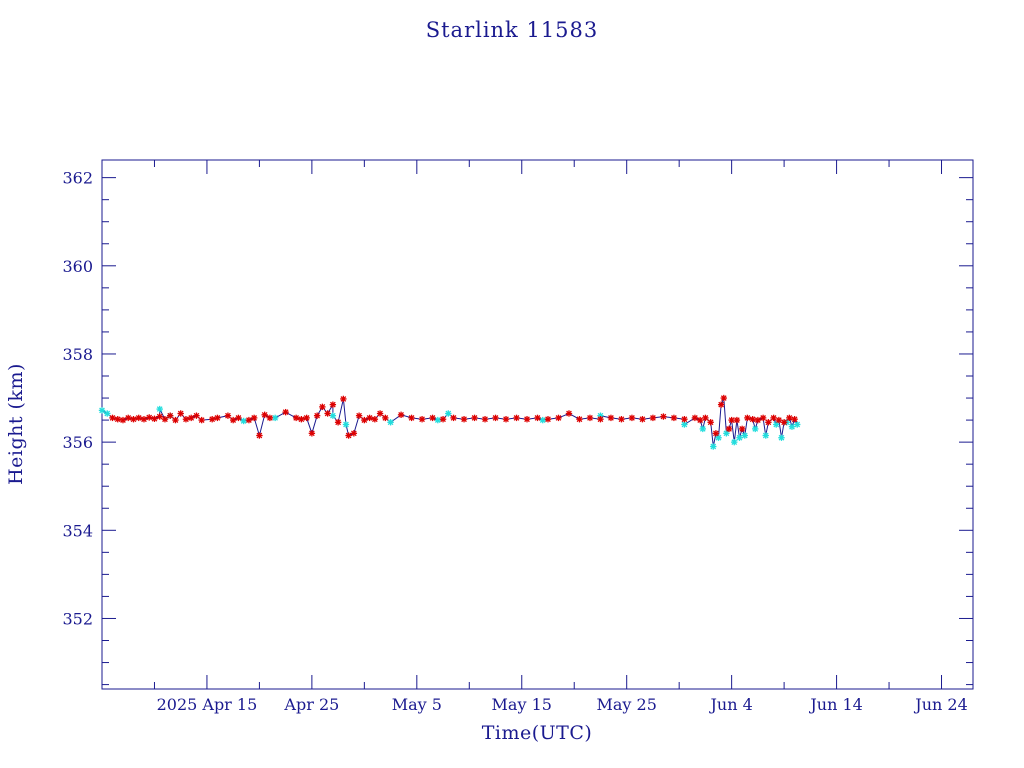 The image size is (1024, 768). Describe the element at coordinates (207, 704) in the screenshot. I see `x-tick-label: 2025 Apr 15` at that location.